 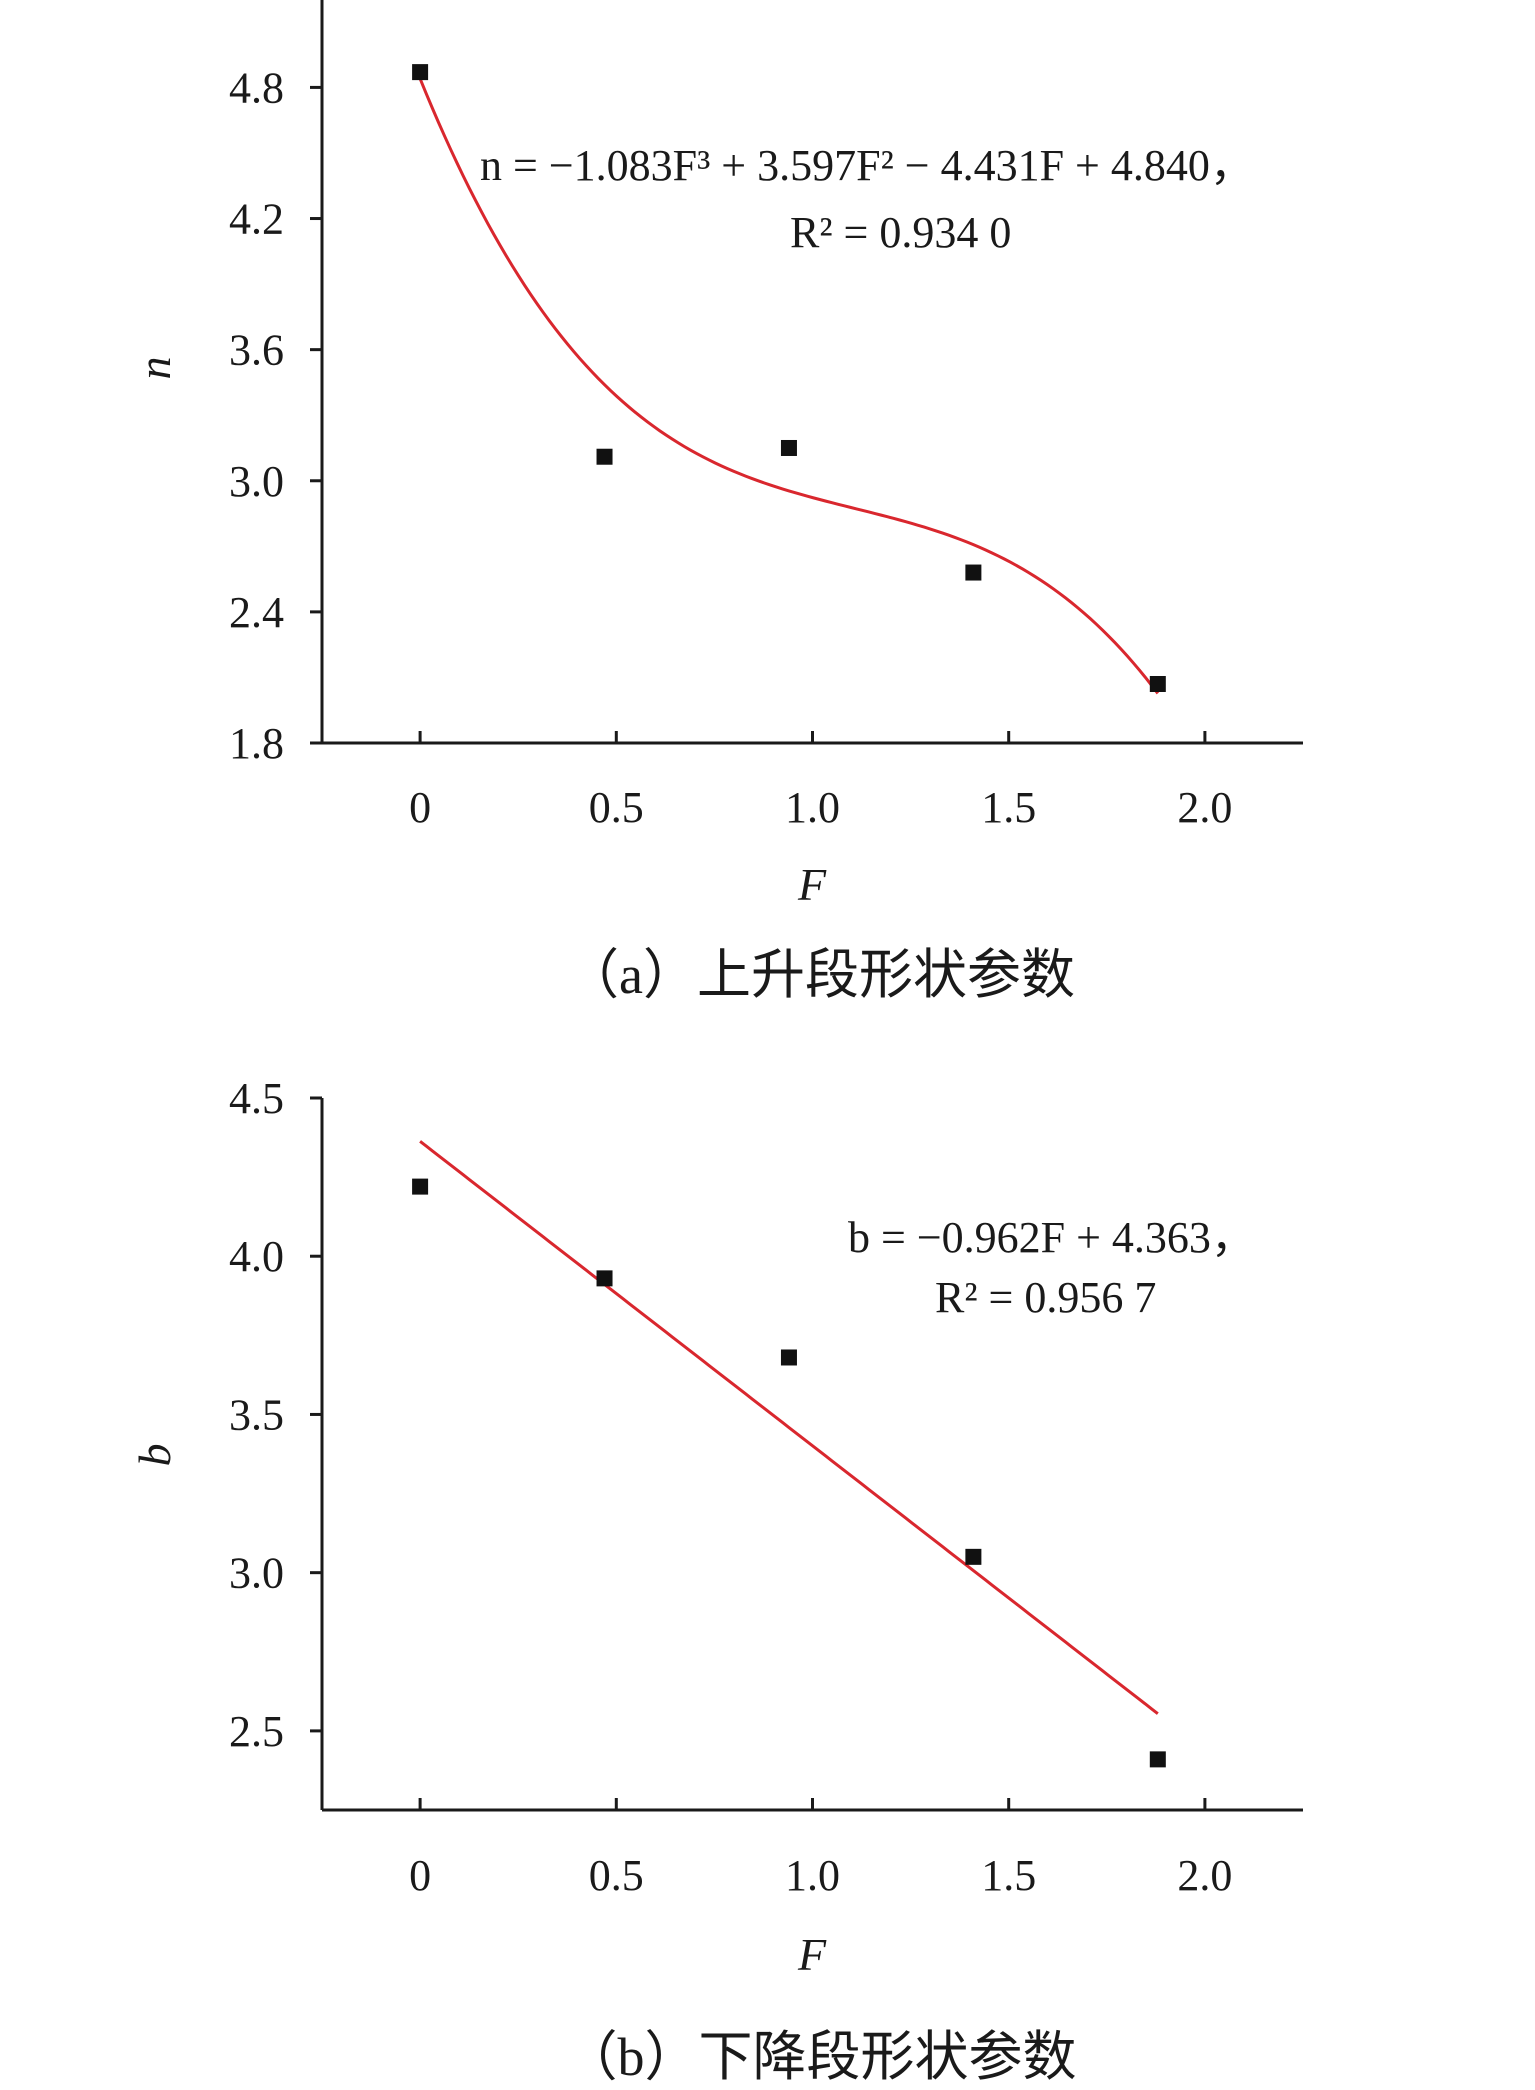 What do you see at coordinates (820, 1849) in the screenshot?
I see `chart-b-x-ticks: 0 0.5 1.0 1.5 2.0` at bounding box center [820, 1849].